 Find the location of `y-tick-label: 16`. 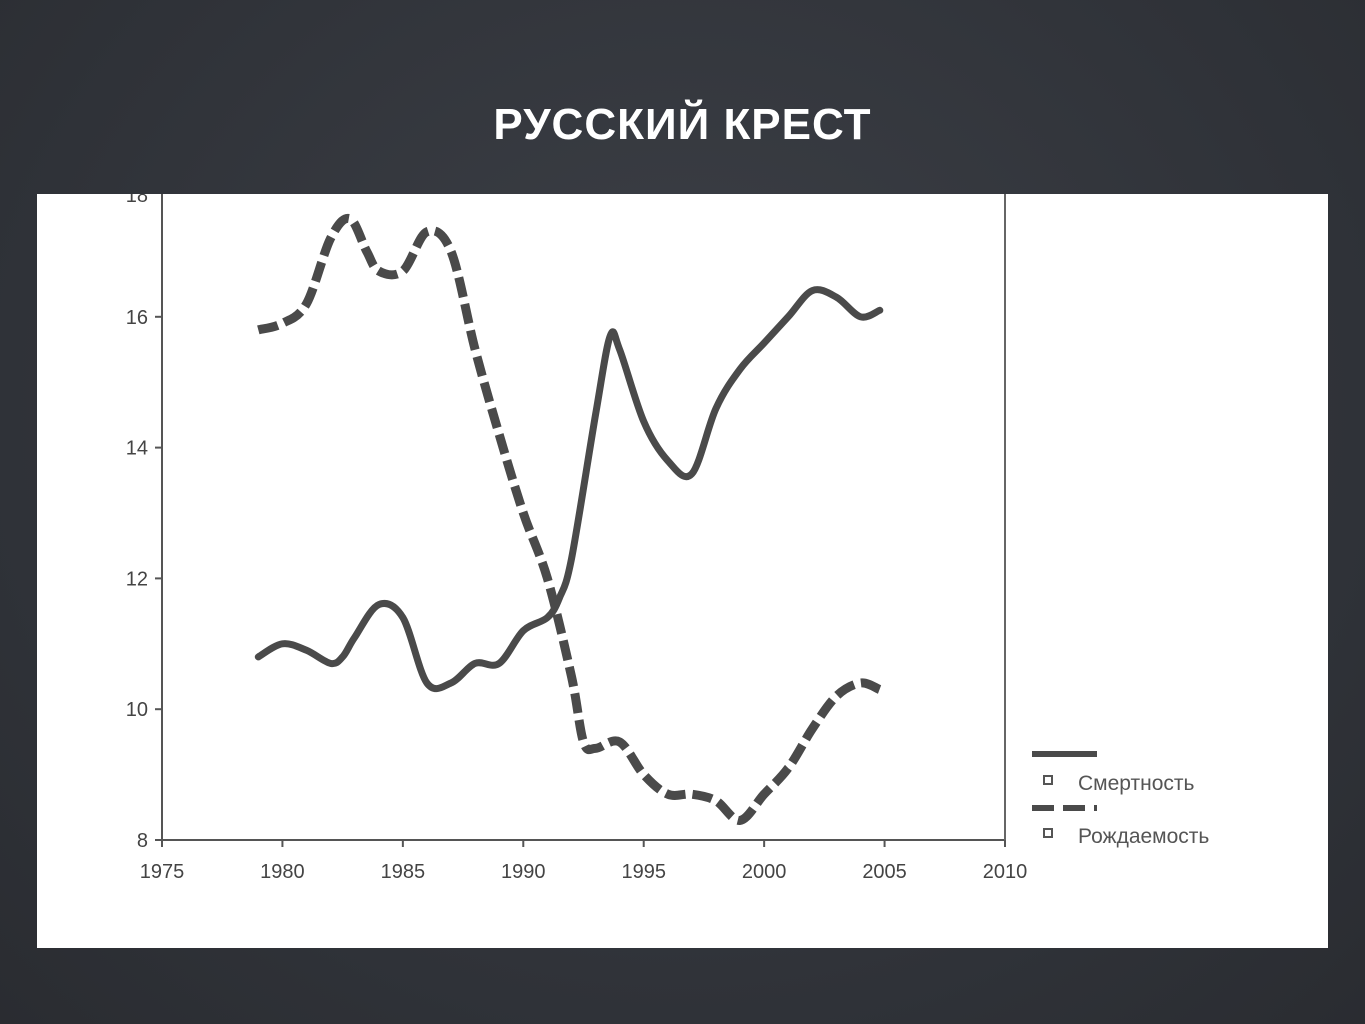

y-tick-label: 16 is located at coordinates (137, 318).